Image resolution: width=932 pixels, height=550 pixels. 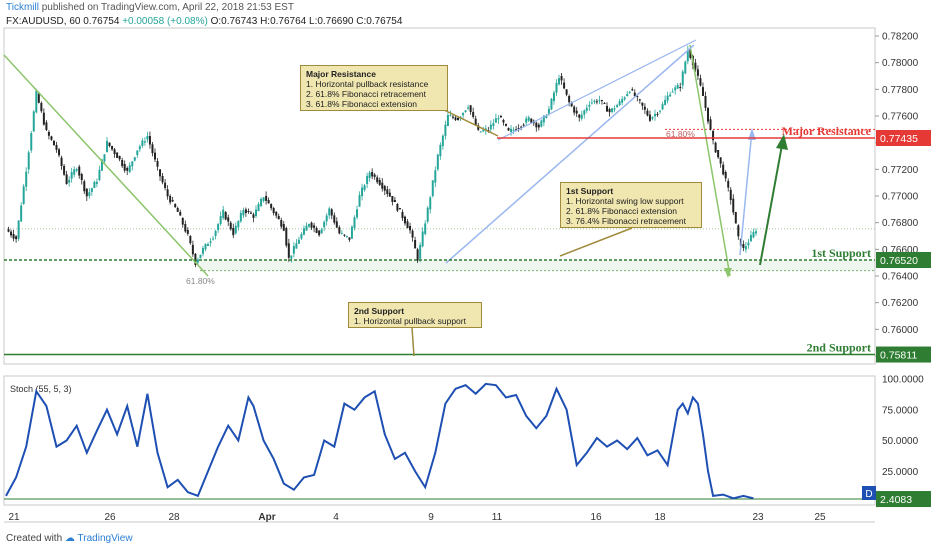 What do you see at coordinates (41, 389) in the screenshot?
I see `stoch-label: Stoch (55, 5, 3)` at bounding box center [41, 389].